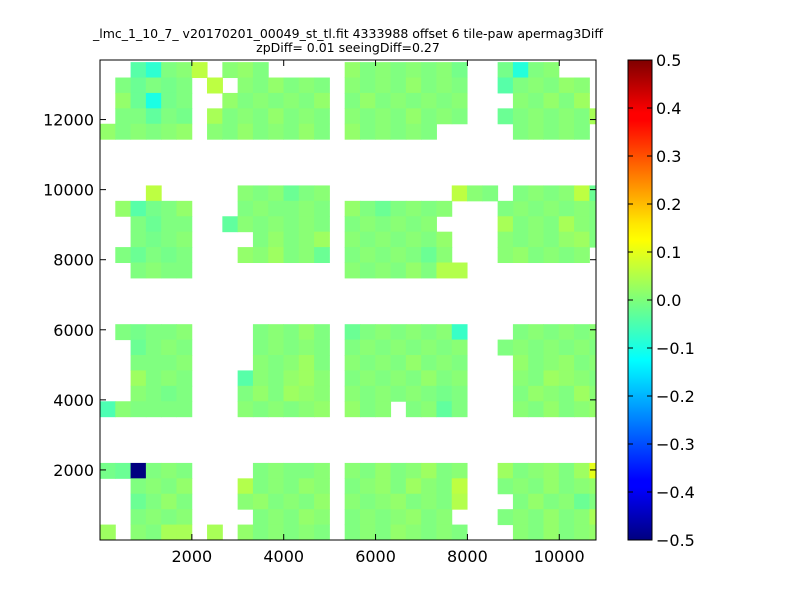  What do you see at coordinates (675, 492) in the screenshot?
I see `colorbar-tick-label: −0.4` at bounding box center [675, 492].